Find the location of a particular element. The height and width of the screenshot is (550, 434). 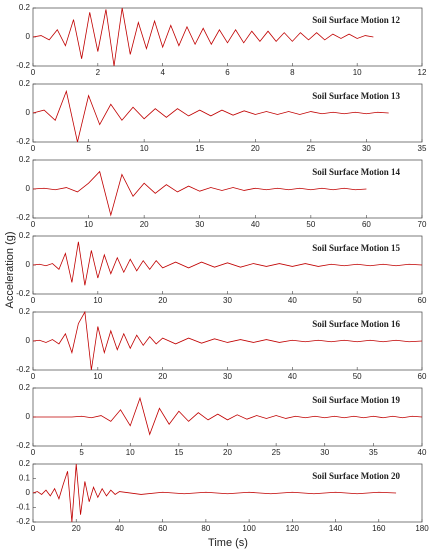

y-tick-label: 0.1 is located at coordinates (25, 478).